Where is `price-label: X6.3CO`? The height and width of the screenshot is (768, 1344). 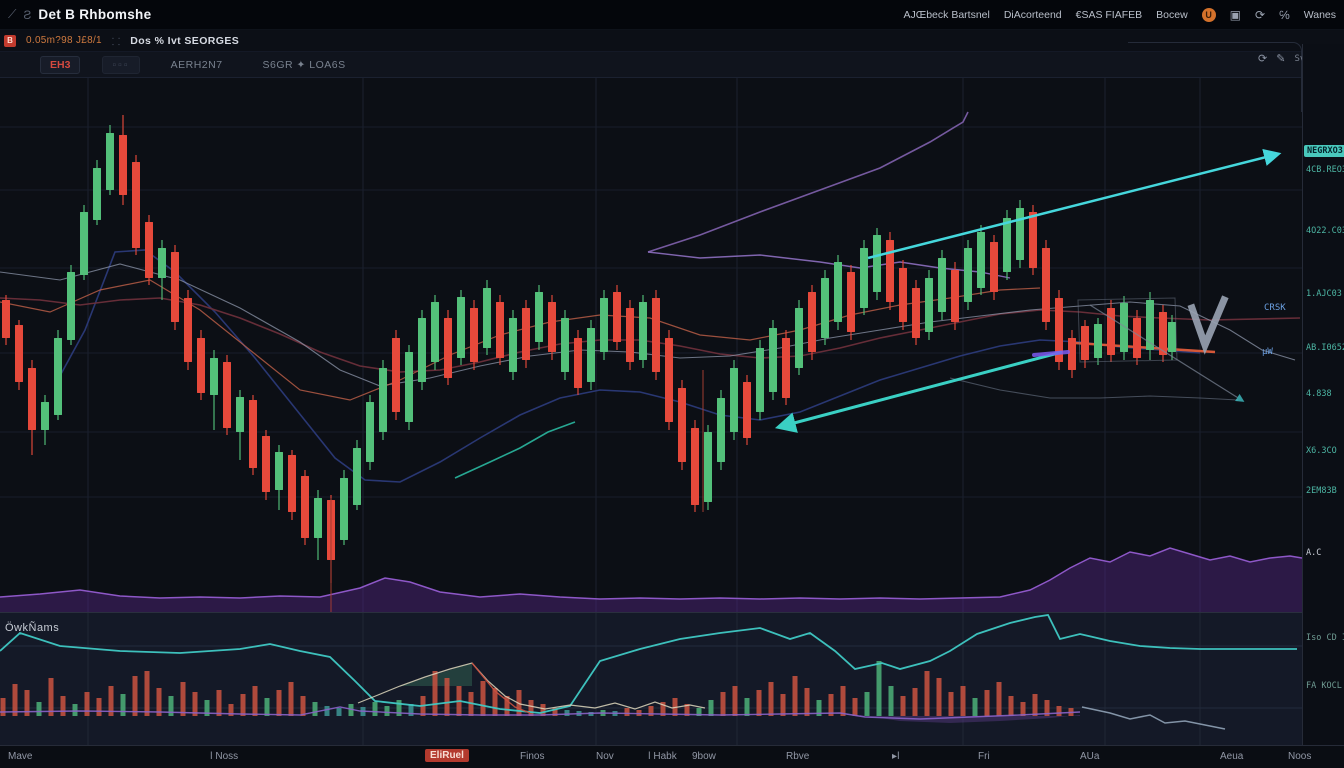
price-label: X6.3CO is located at coordinates (1321, 451).